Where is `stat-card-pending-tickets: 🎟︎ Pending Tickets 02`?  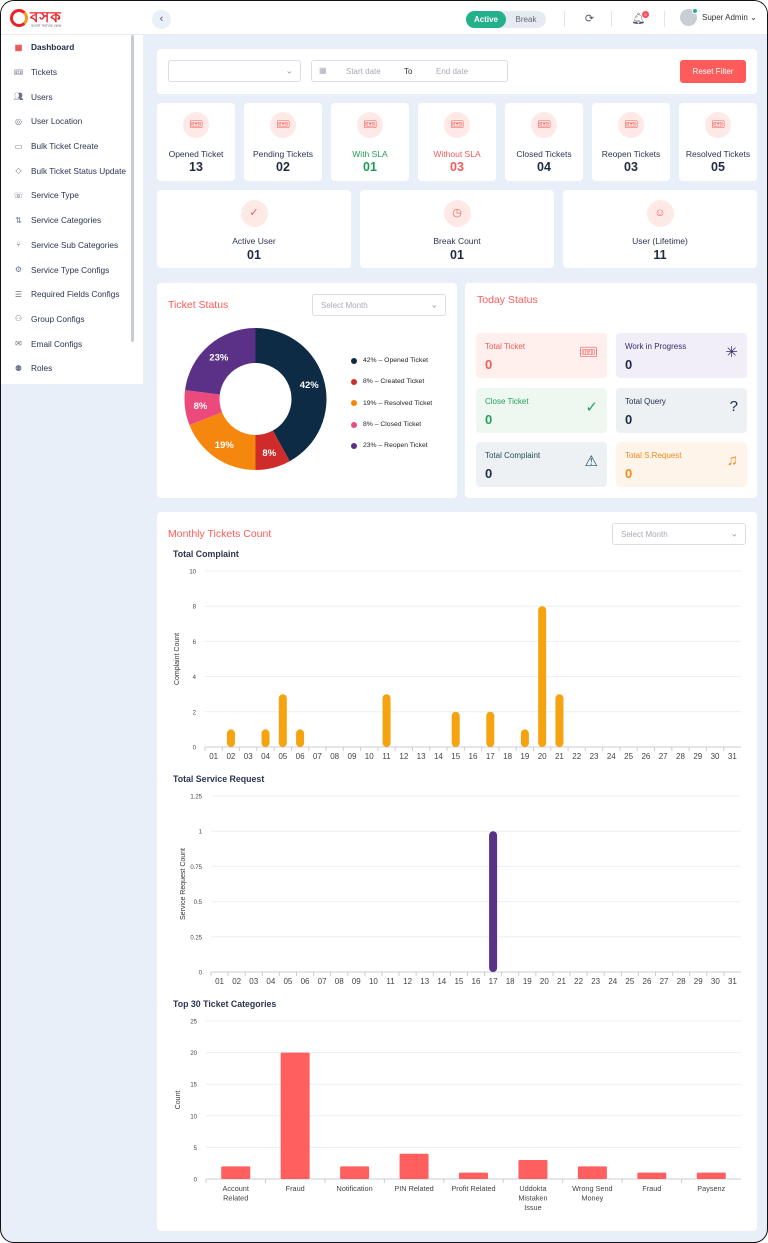
stat-card-pending-tickets: 🎟︎ Pending Tickets 02 is located at coordinates (283, 142).